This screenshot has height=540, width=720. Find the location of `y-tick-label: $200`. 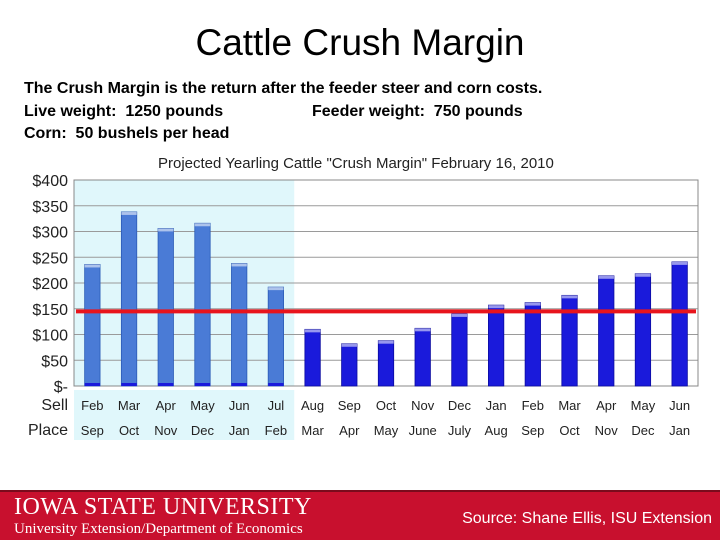

y-tick-label: $200 is located at coordinates (50, 284).